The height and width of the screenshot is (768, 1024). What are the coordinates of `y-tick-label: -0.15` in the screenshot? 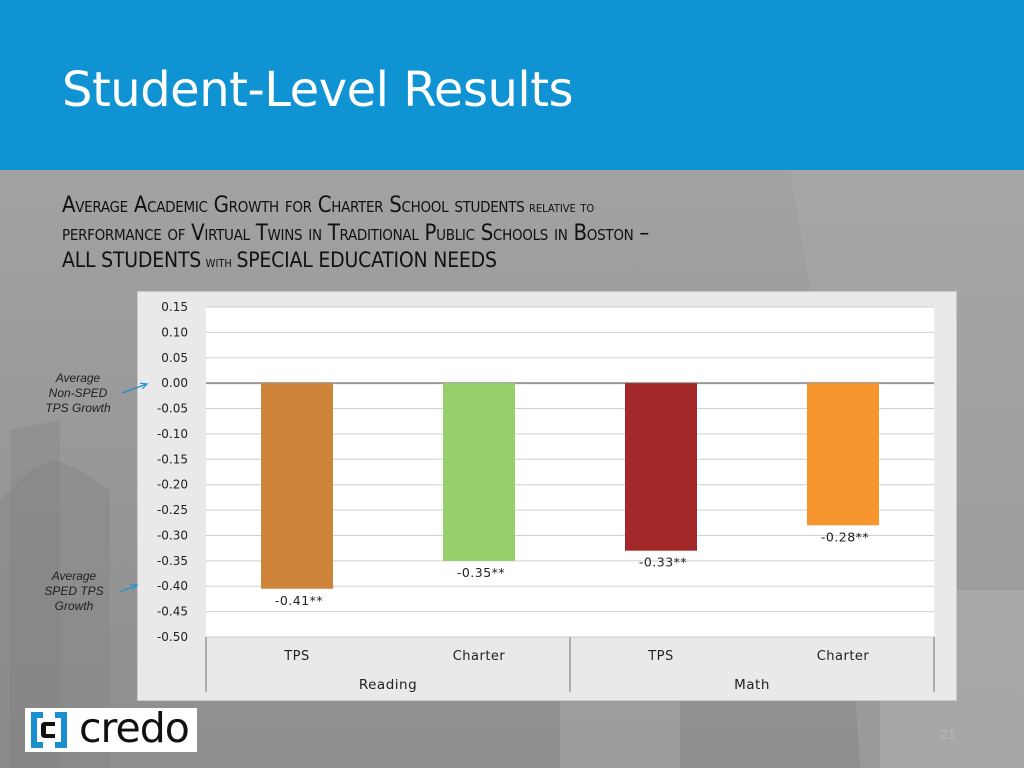 It's located at (172, 459).